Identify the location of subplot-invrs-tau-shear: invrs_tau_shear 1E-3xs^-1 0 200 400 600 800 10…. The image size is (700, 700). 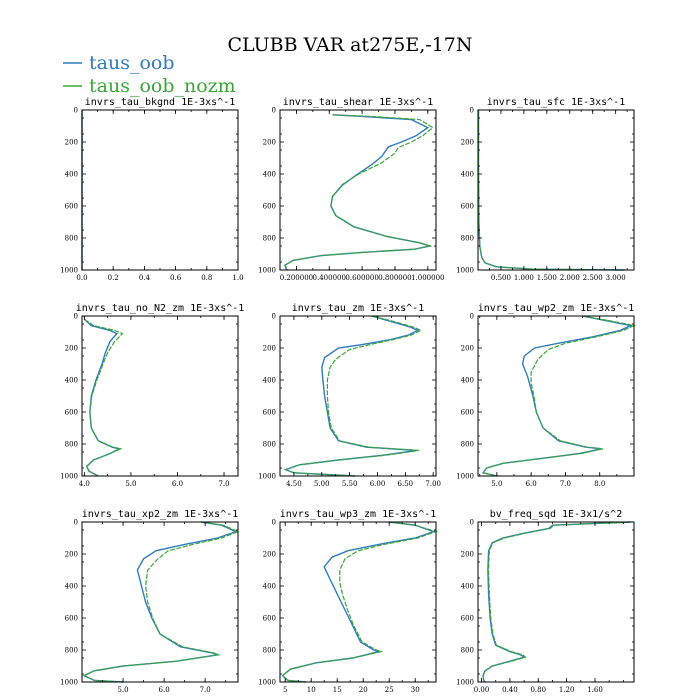
(351, 189).